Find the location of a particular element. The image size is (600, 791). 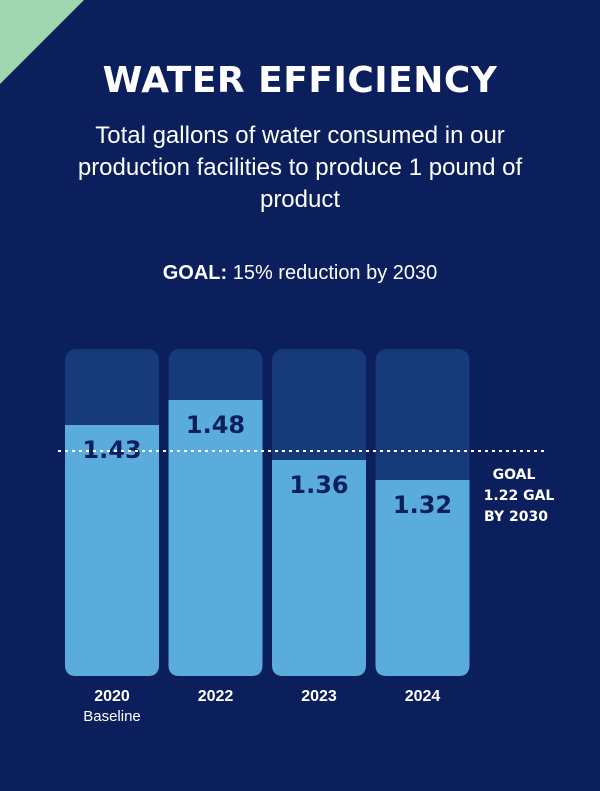

x-tick-label: 2020 is located at coordinates (112, 696).